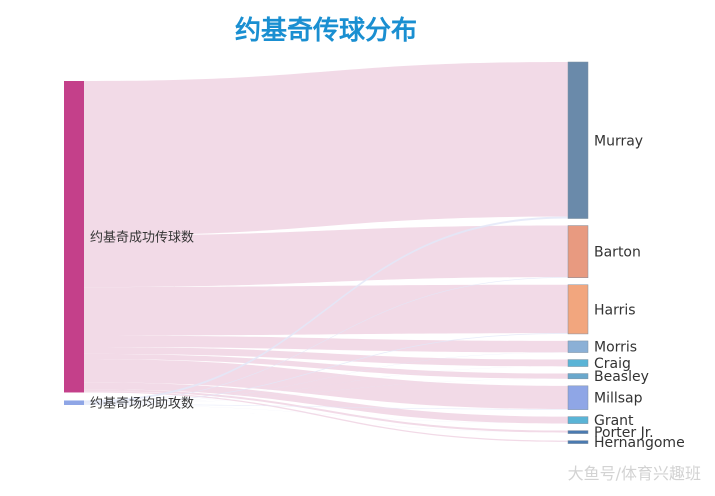 Image resolution: width=715 pixels, height=496 pixels. I want to click on watermark: 大鱼号/体育兴趣班, so click(634, 473).